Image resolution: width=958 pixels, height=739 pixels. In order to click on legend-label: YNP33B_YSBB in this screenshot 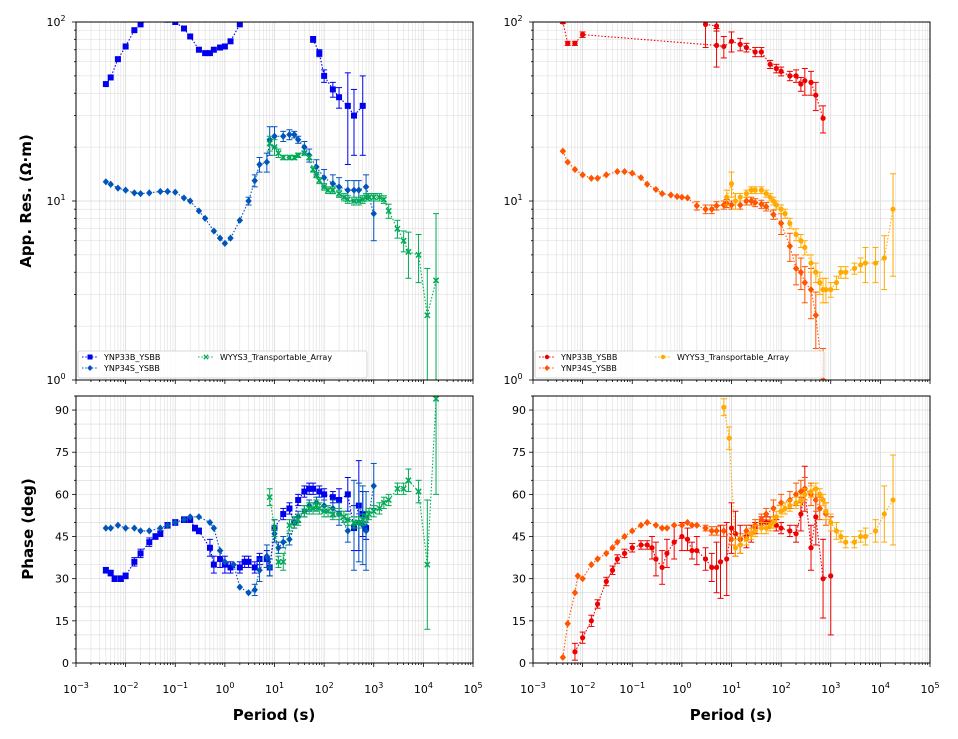, I will do `click(131, 357)`.